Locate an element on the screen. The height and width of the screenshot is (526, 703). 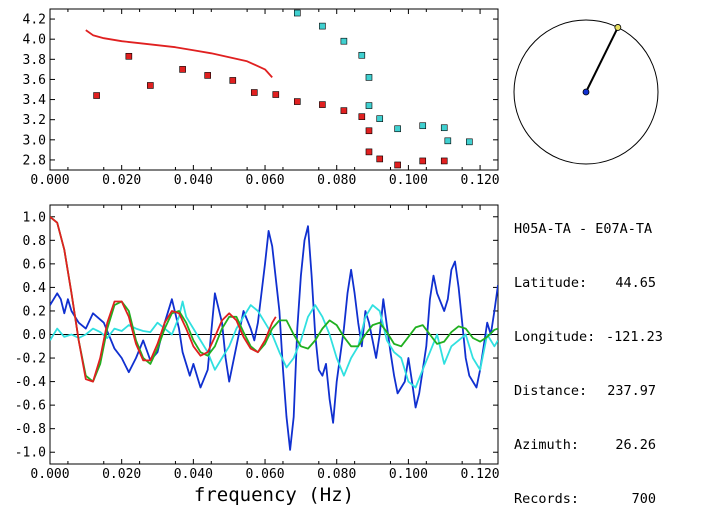
longitude-value: -121.23 is located at coordinates (634, 337).